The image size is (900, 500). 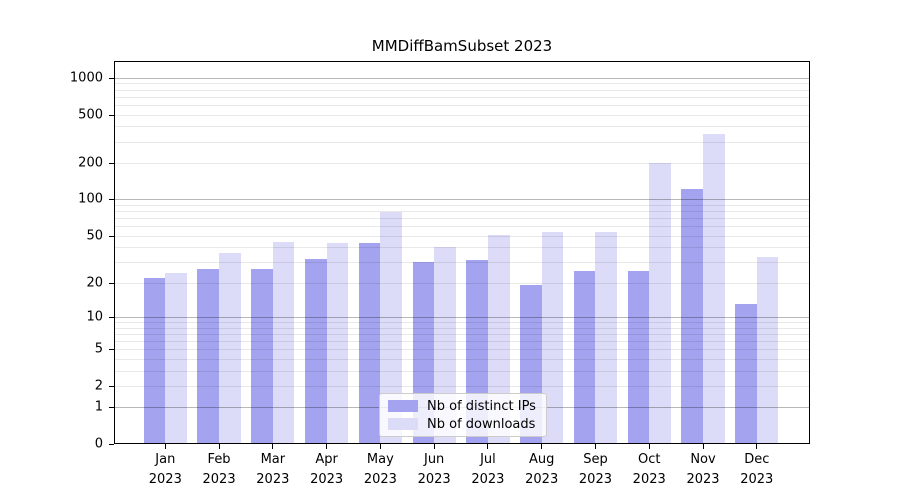 I want to click on legend: Nb of distinct IPs Nb of downloads, so click(x=463, y=415).